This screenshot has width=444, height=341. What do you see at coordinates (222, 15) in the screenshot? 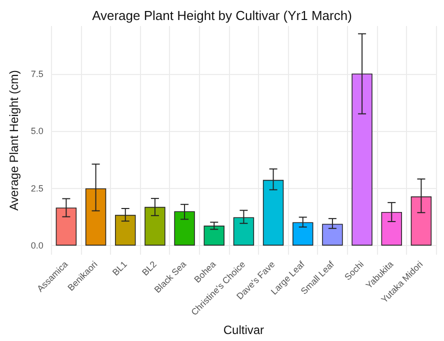
I see `chart-title: Average Plant Height by Cultivar (Yr1 March)` at bounding box center [222, 15].